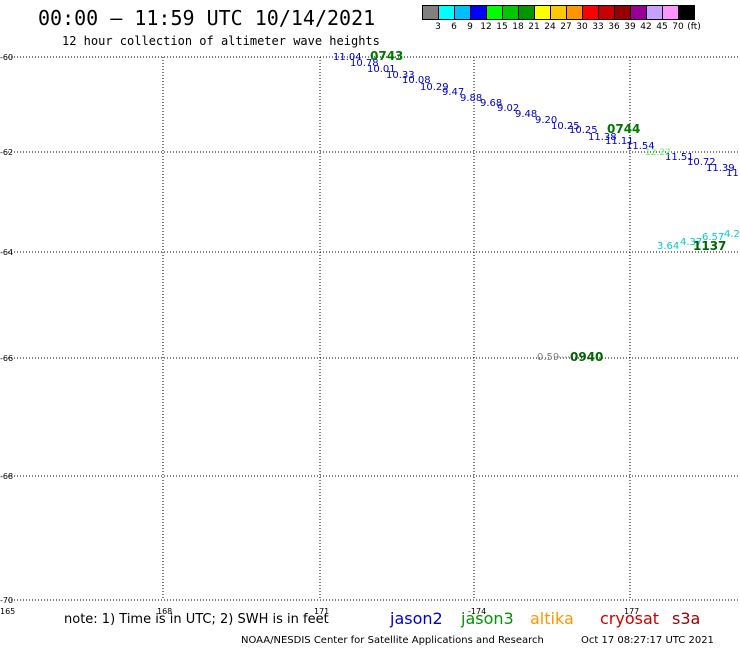 The height and width of the screenshot is (650, 740). What do you see at coordinates (678, 27) in the screenshot?
I see `legend-label: 70` at bounding box center [678, 27].